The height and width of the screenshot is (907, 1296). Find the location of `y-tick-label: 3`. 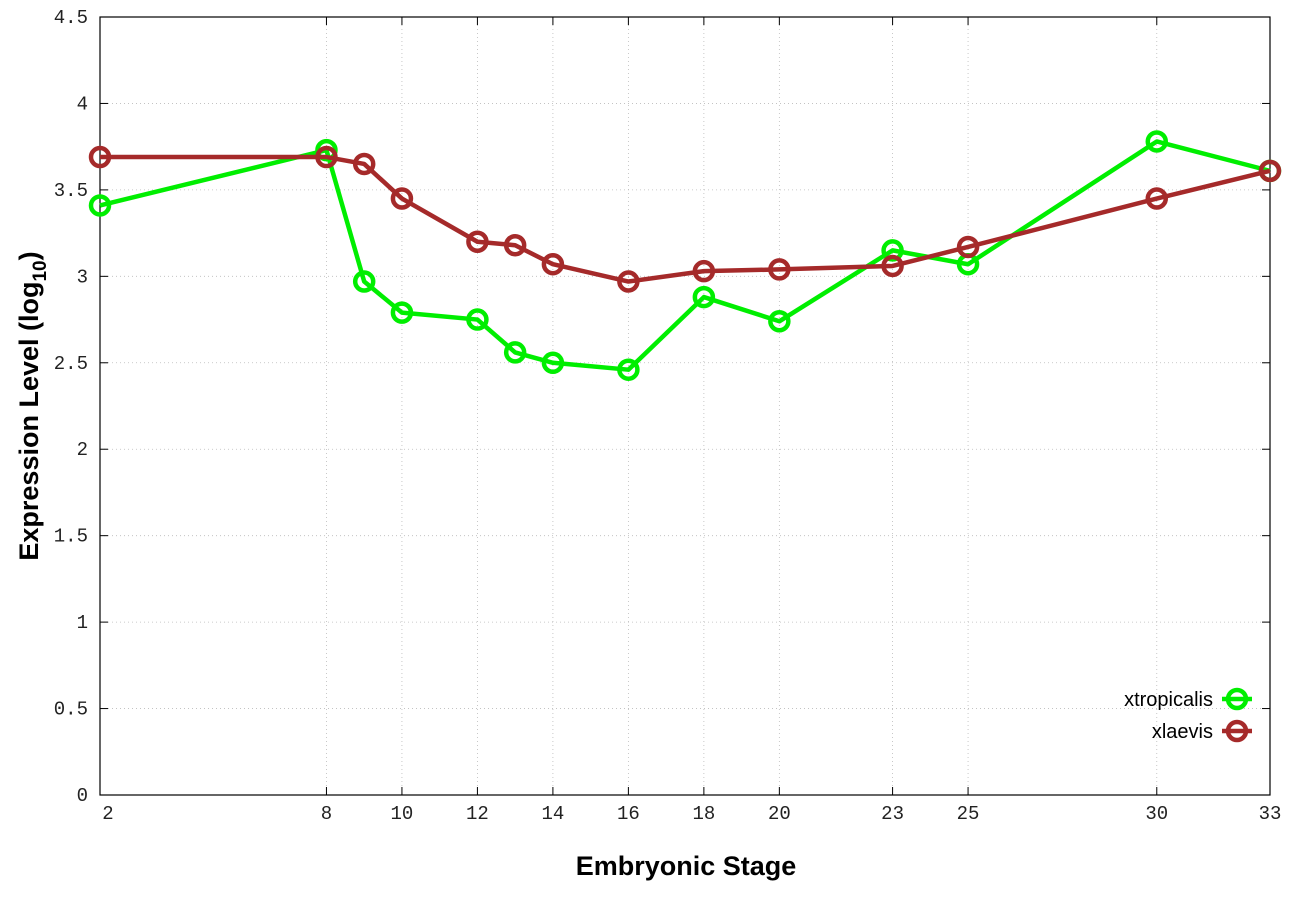

y-tick-label: 3 is located at coordinates (82, 277).